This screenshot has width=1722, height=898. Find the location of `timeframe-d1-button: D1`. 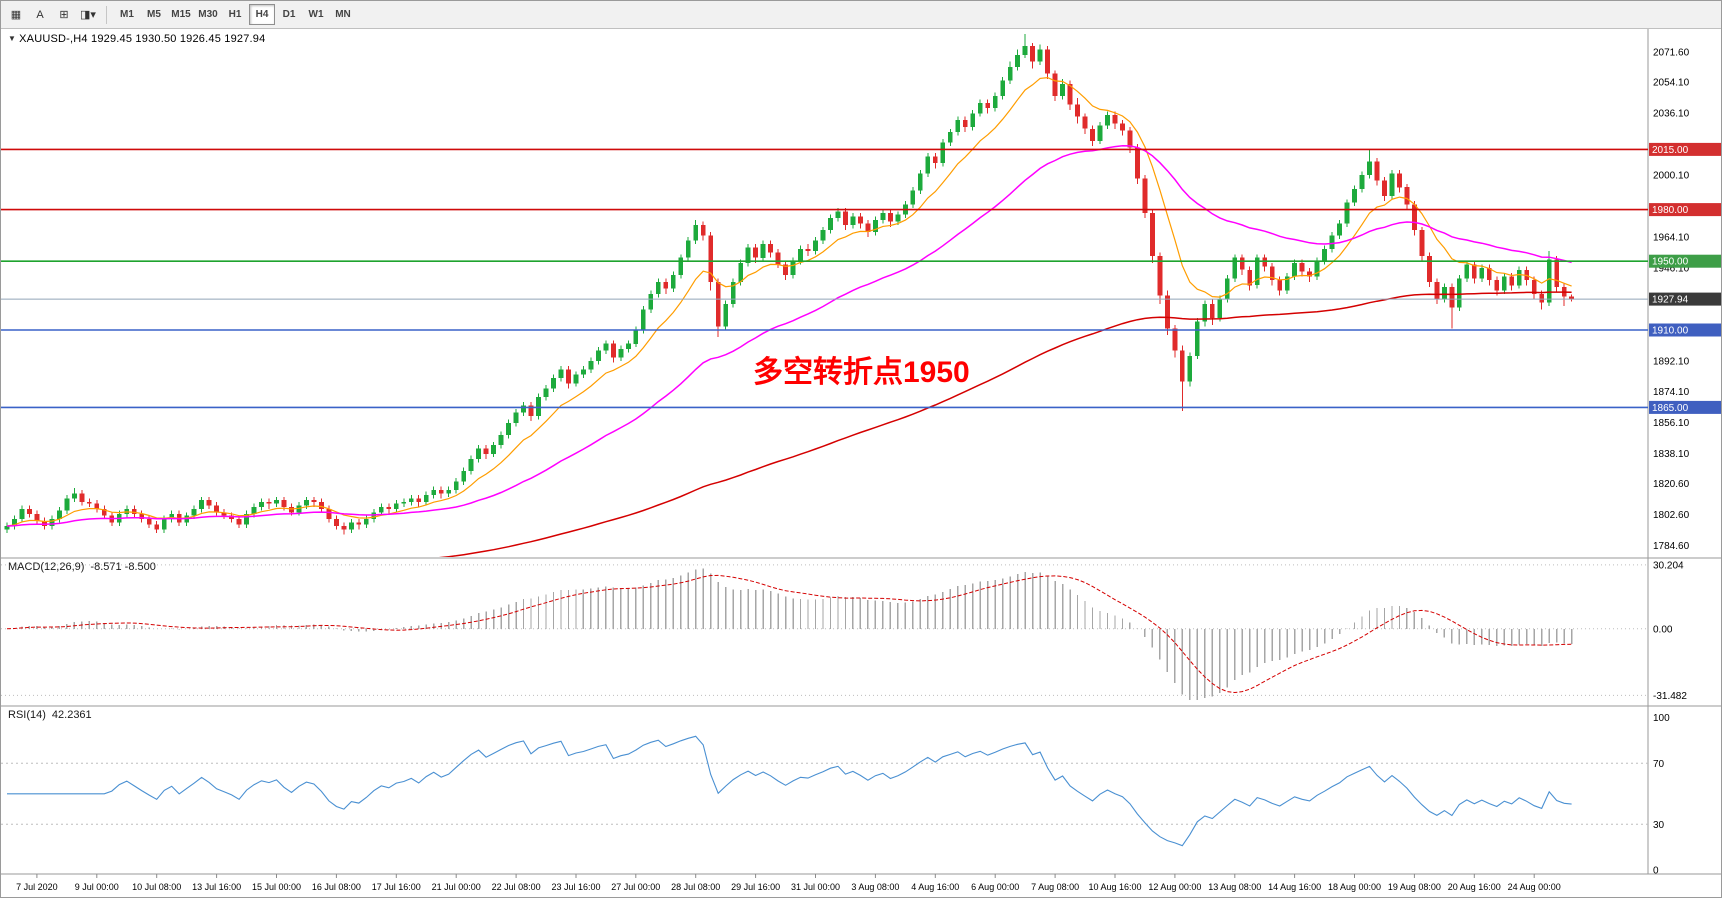

timeframe-d1-button: D1 is located at coordinates (289, 14).